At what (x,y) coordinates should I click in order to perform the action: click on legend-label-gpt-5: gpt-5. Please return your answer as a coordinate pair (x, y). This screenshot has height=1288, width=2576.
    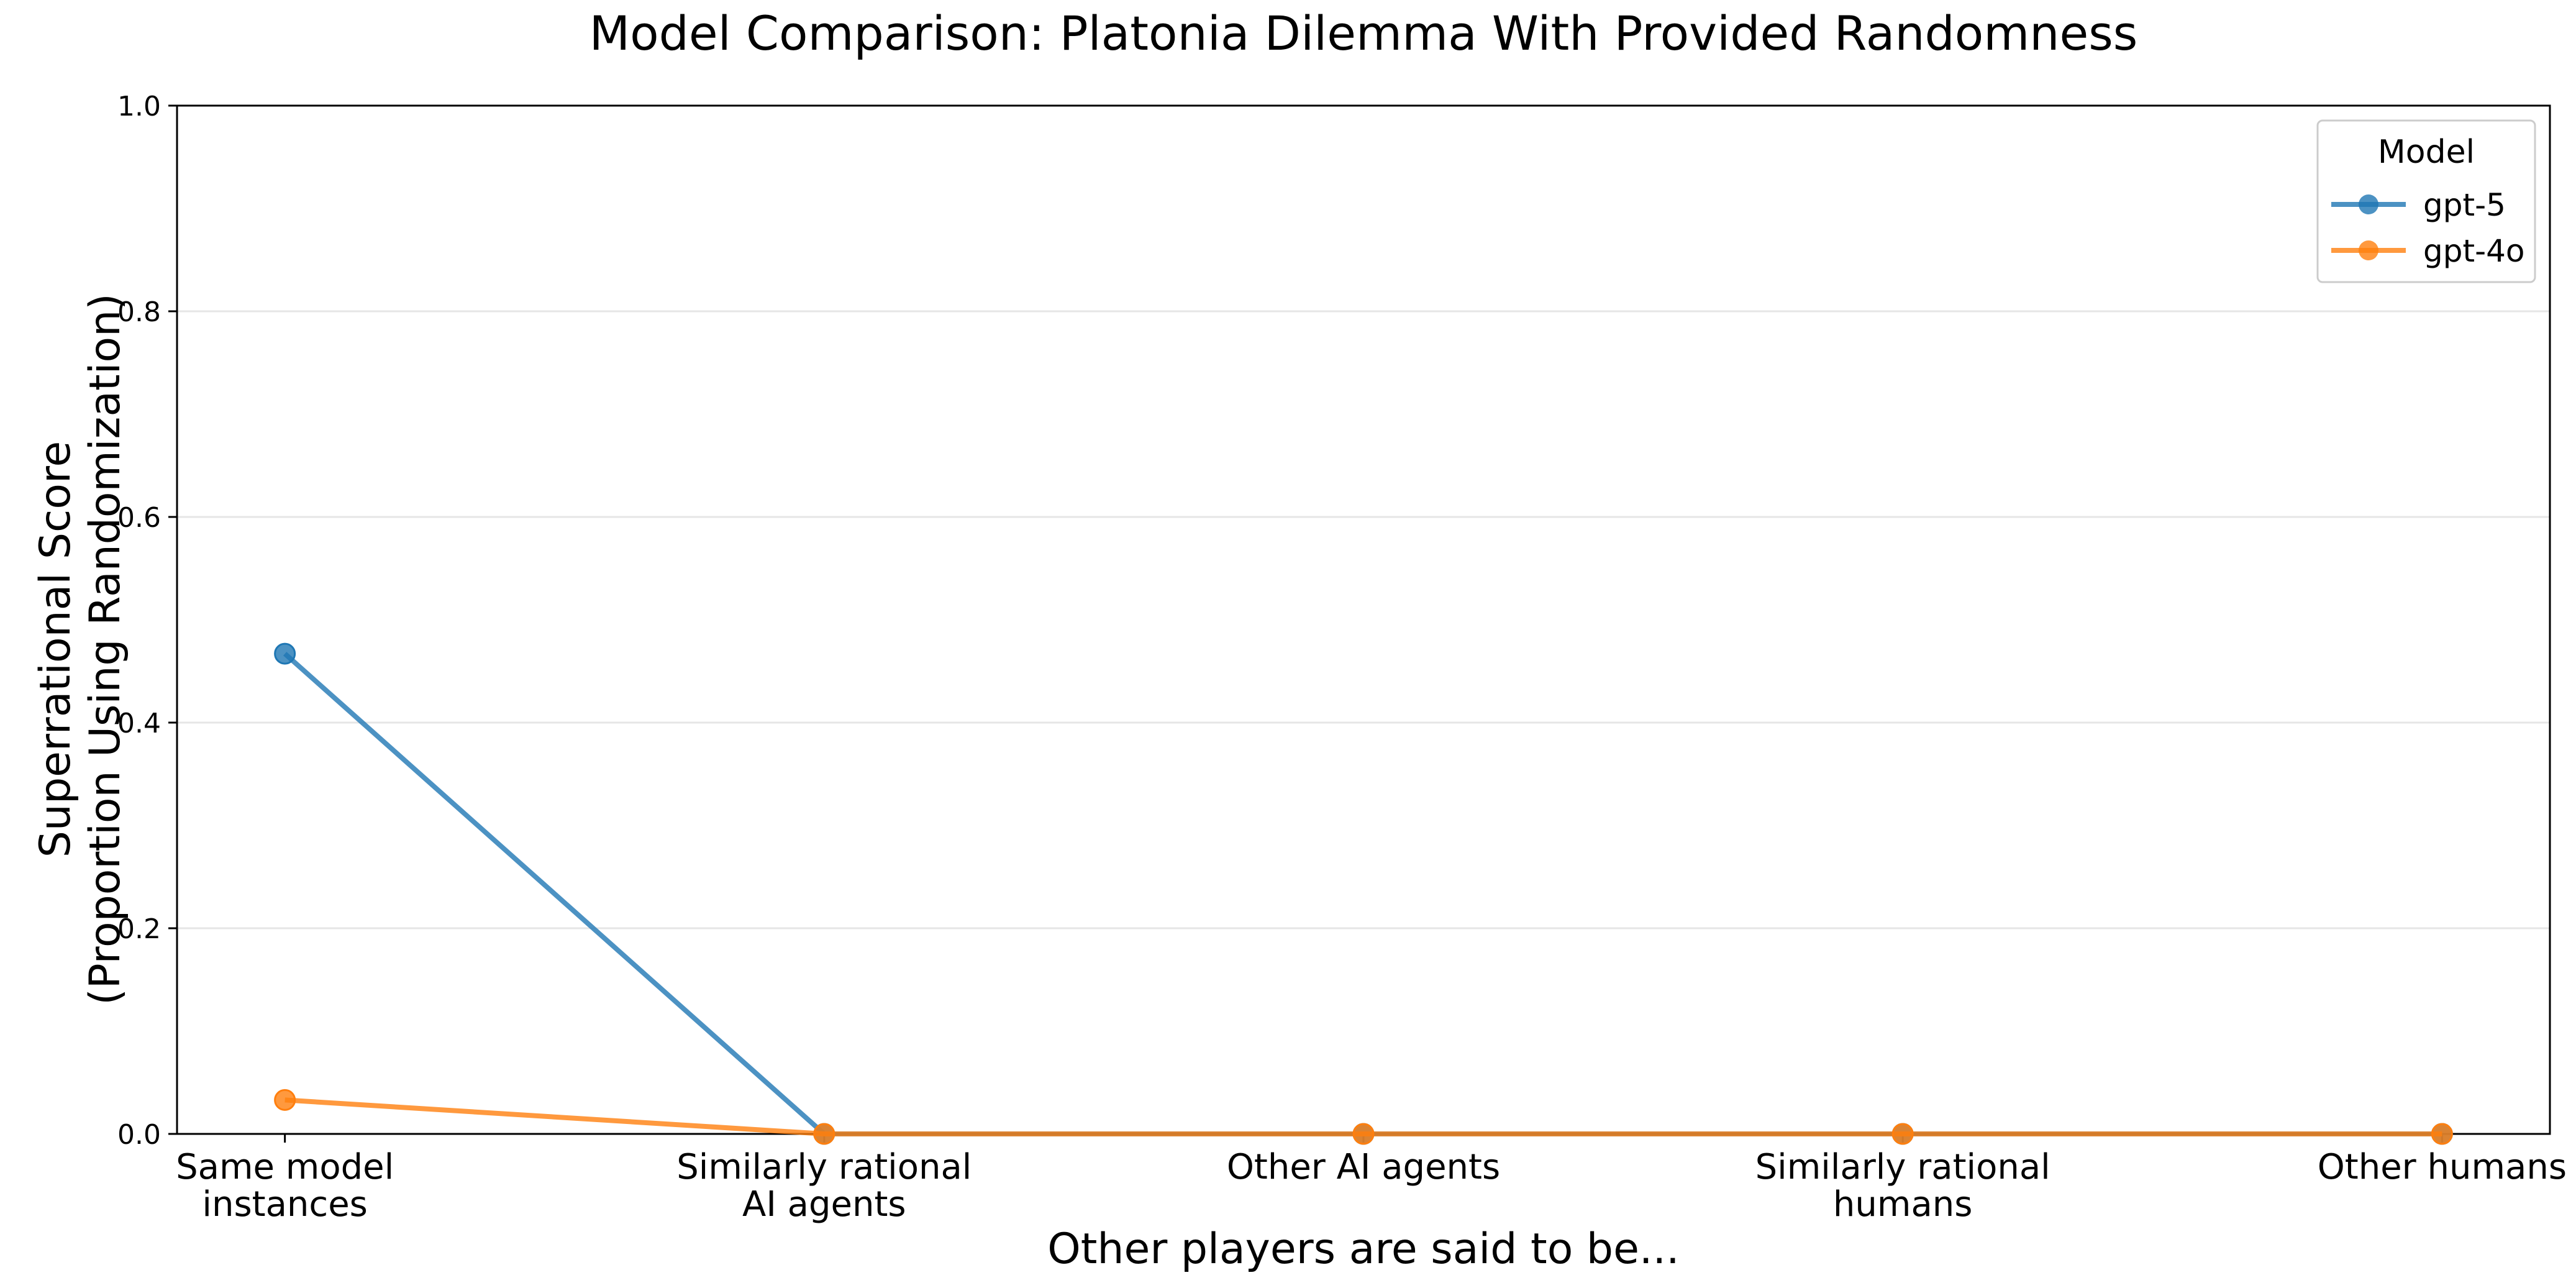
    Looking at the image, I should click on (2464, 205).